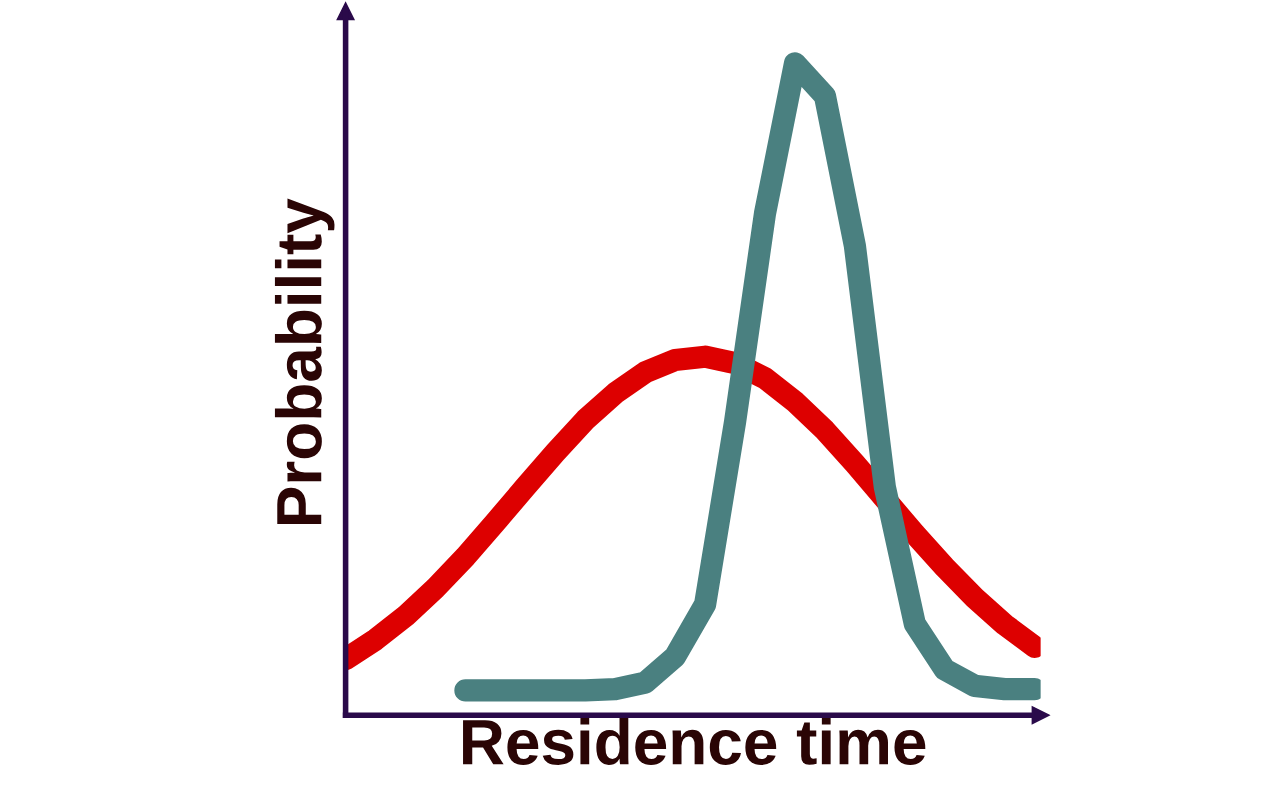 The height and width of the screenshot is (800, 1280). What do you see at coordinates (304, 361) in the screenshot?
I see `y-axis-title: Probability` at bounding box center [304, 361].